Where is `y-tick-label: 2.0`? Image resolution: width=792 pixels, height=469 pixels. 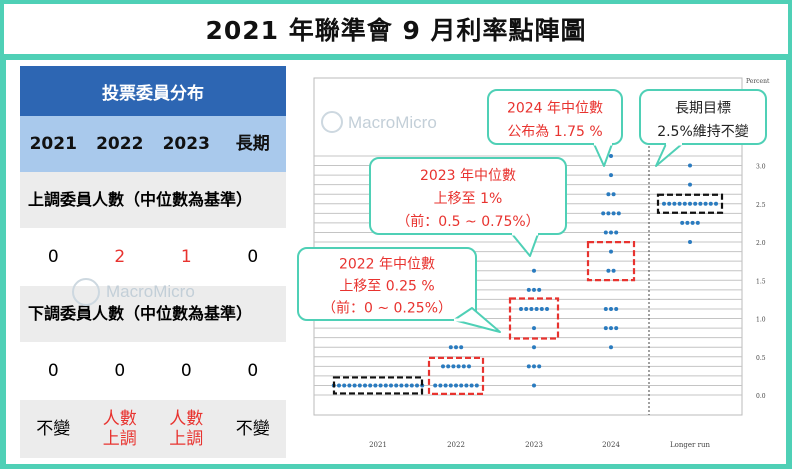 y-tick-label: 2.0 is located at coordinates (761, 243).